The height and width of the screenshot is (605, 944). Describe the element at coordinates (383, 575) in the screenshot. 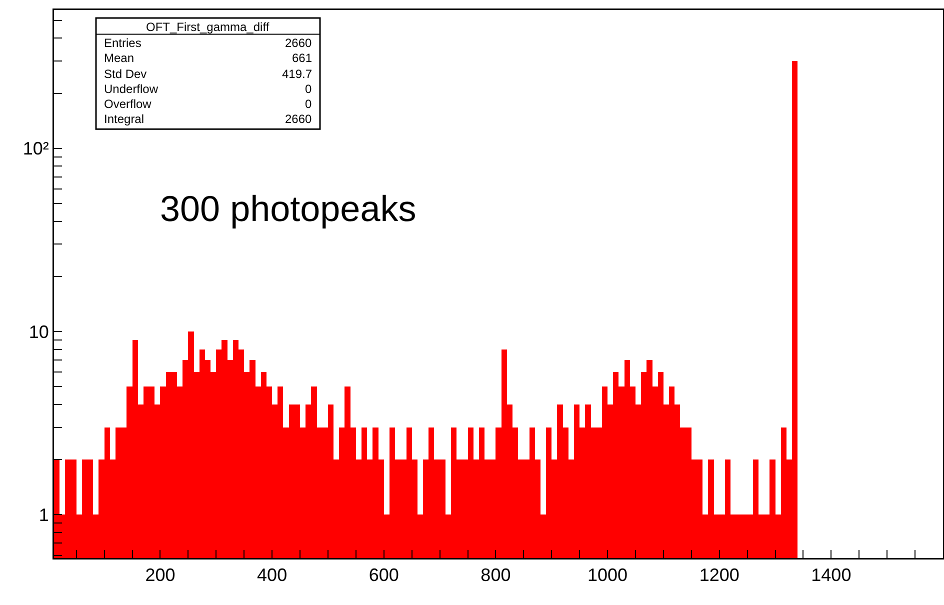

I see `x-tick-label: 600` at that location.